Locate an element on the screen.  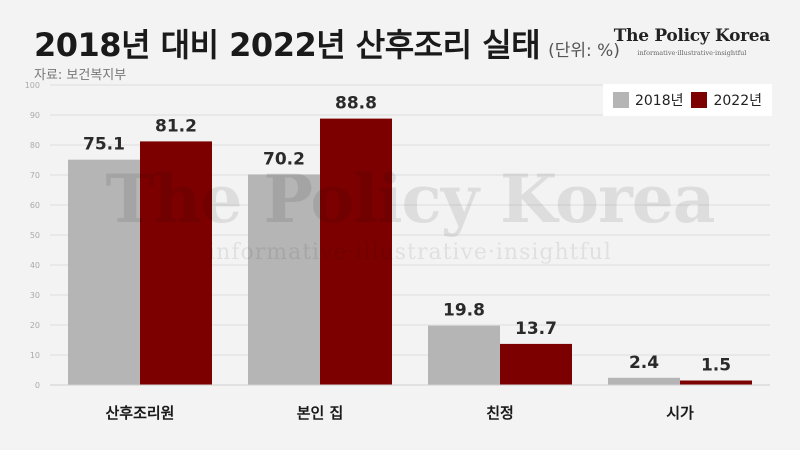
y-tick-label: 70 is located at coordinates (35, 175).